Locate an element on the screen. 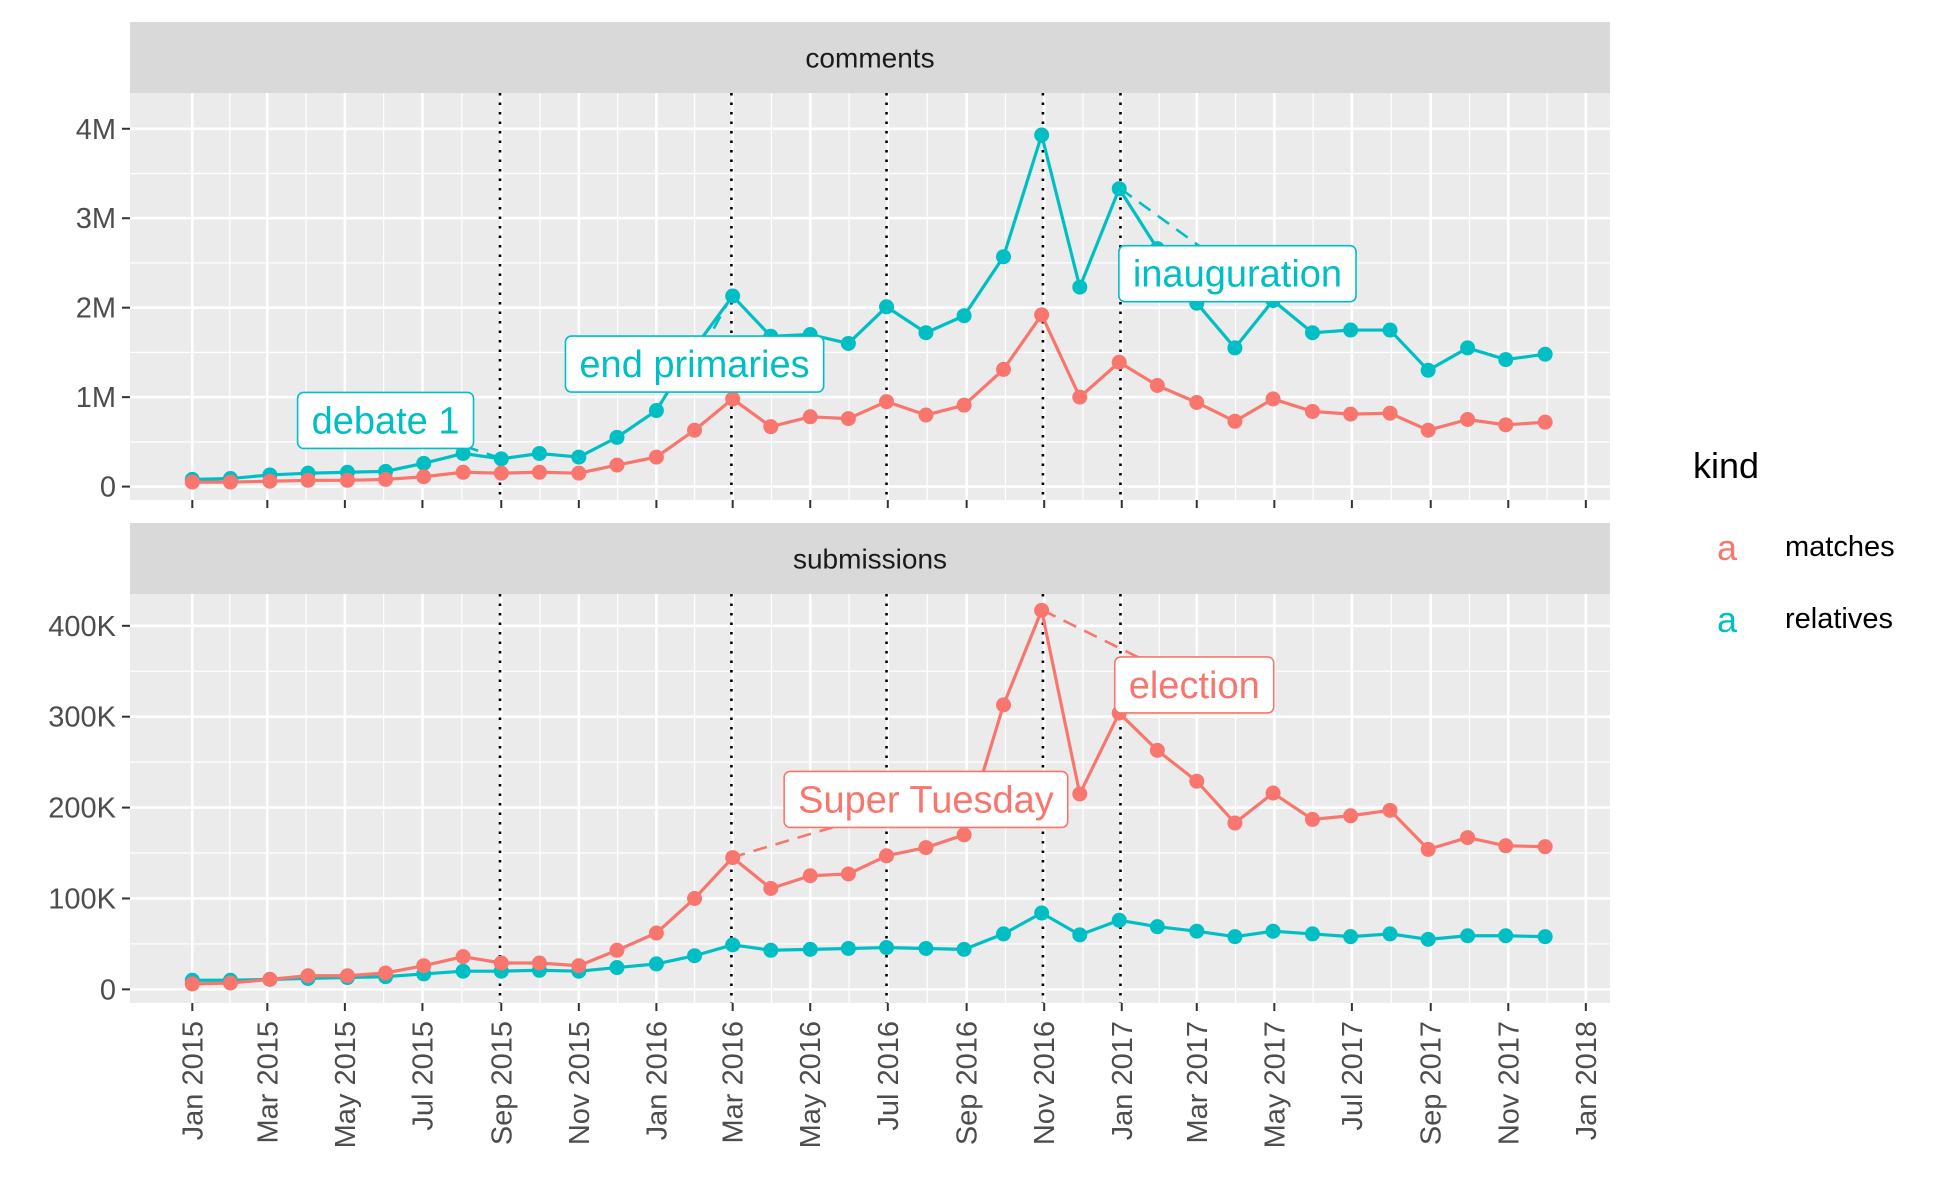  y-tick-label: 100K is located at coordinates (82, 899).